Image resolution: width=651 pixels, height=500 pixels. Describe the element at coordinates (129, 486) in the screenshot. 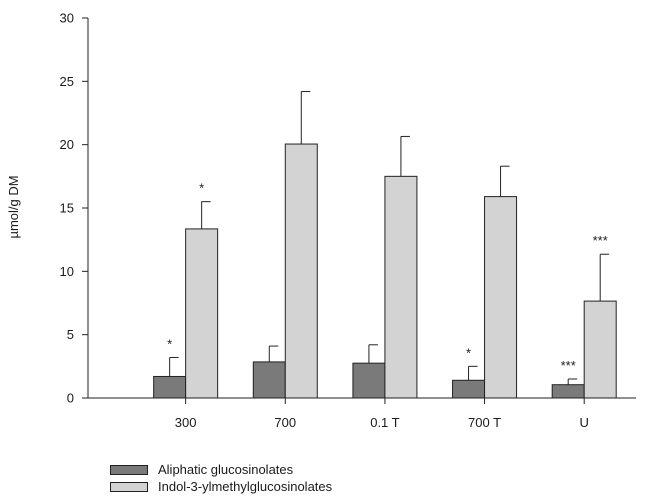

I see `legend-swatch-indolyl` at that location.